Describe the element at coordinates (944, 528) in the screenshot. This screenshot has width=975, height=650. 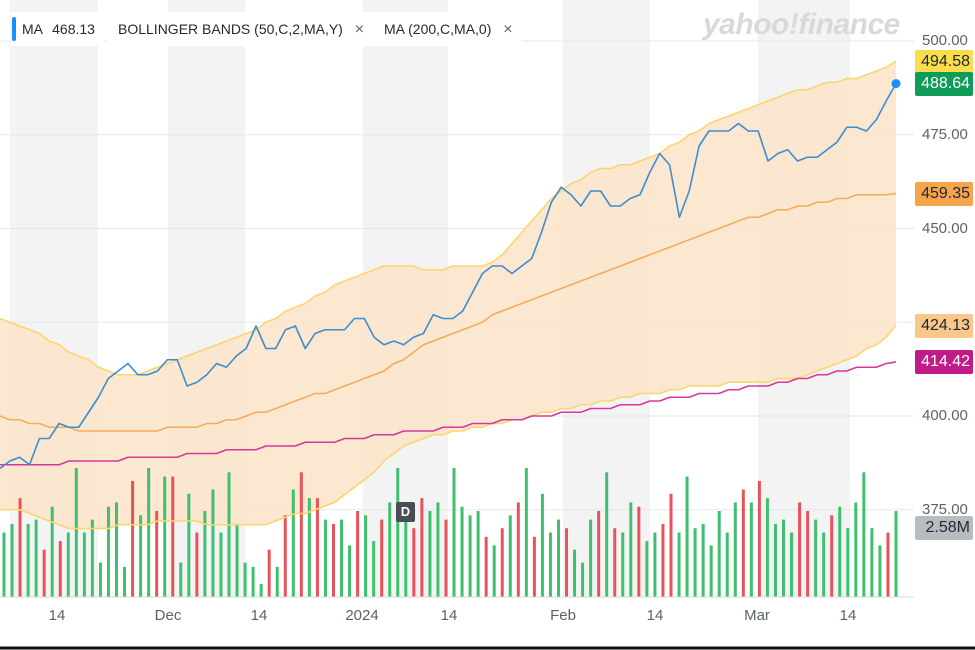
I see `volume-label: 2.58M` at that location.